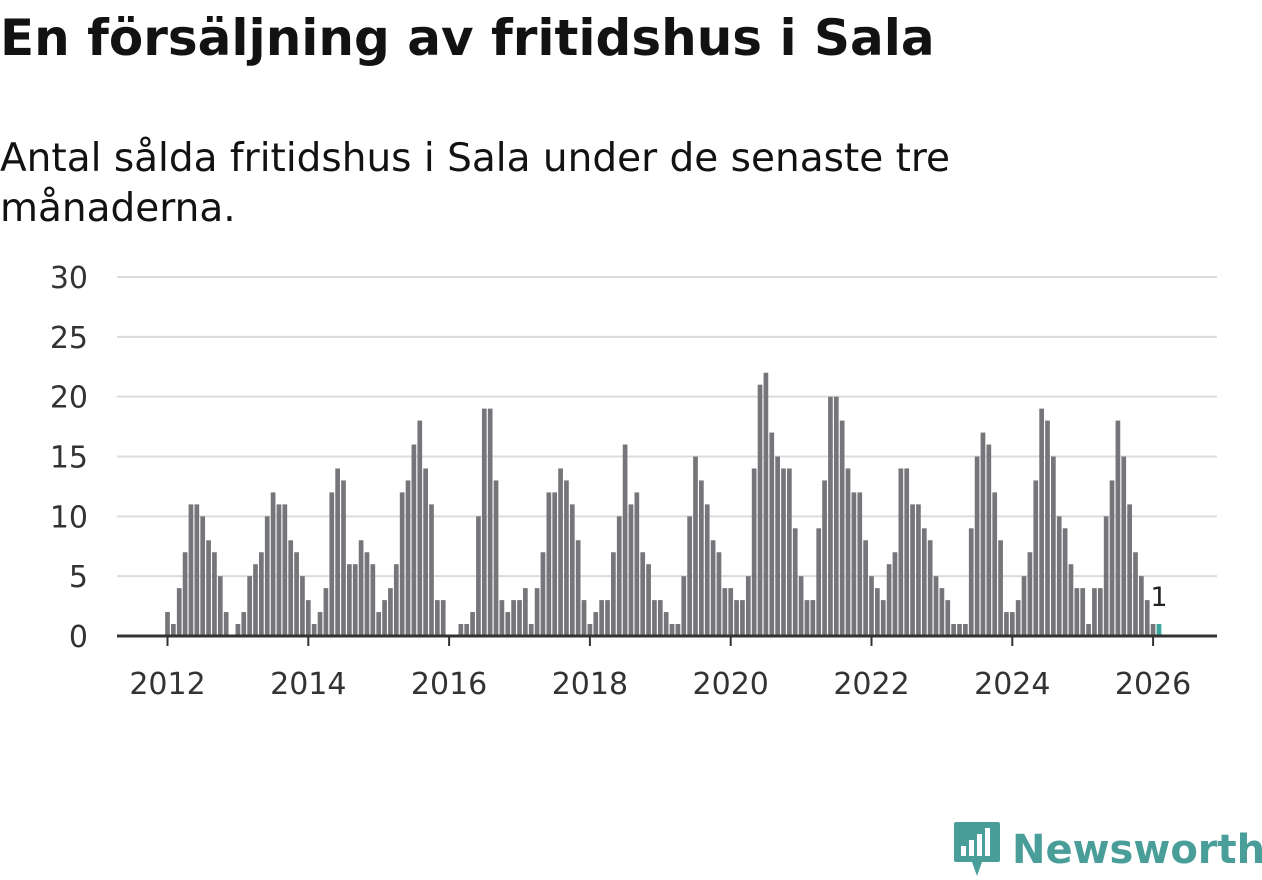 This screenshot has width=1262, height=880. Describe the element at coordinates (467, 38) in the screenshot. I see `chart-title: En försäljning av fritidshus i Sala` at that location.